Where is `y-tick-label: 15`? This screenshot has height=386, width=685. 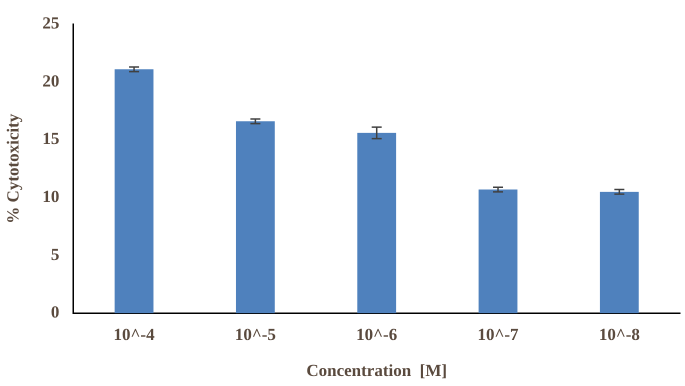 y-tick-label: 15 is located at coordinates (51, 138).